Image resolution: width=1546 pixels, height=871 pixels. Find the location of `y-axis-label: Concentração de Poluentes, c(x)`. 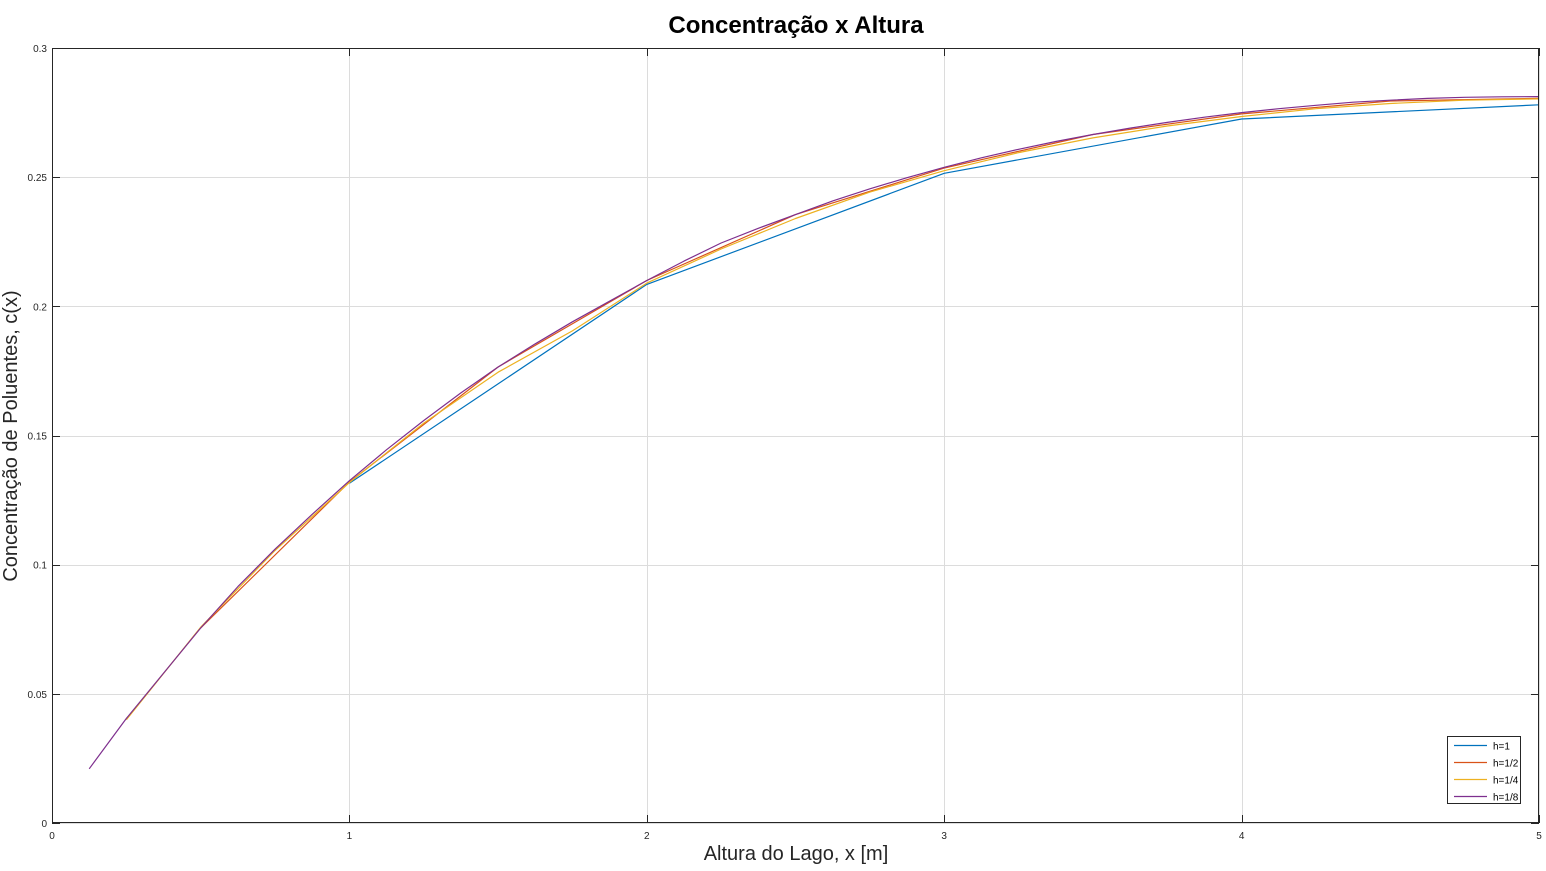

y-axis-label: Concentração de Poluentes, c(x) is located at coordinates (11, 435).